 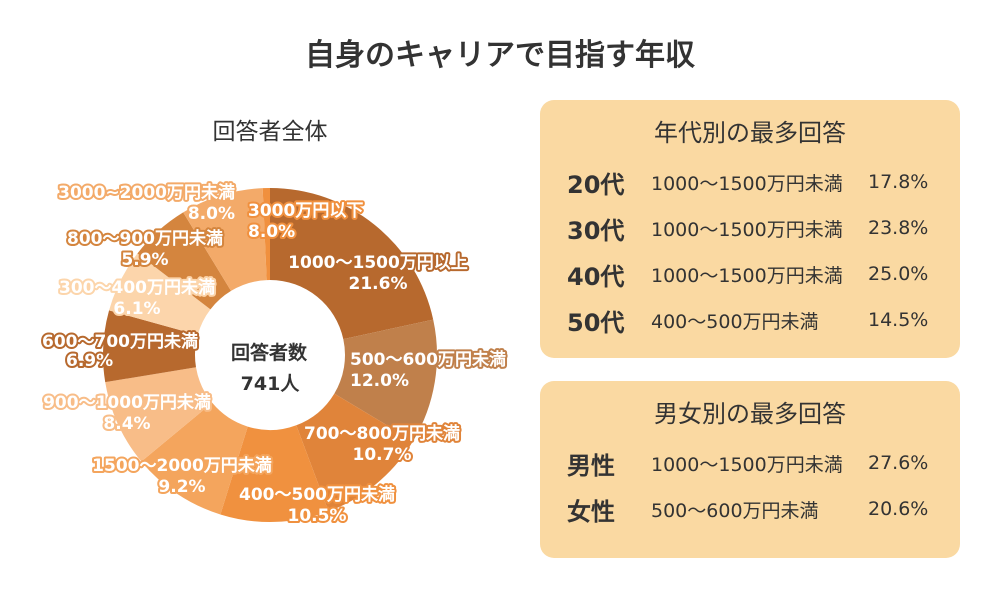 I want to click on slice-label-category: 800〜900万円未満, so click(x=145, y=238).